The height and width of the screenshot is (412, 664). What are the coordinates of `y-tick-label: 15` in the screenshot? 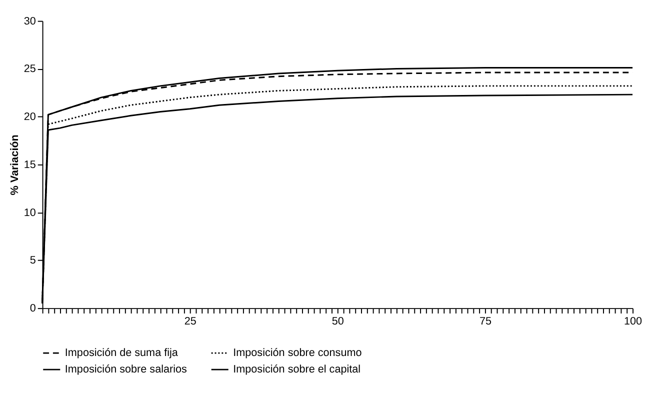 It's located at (30, 164).